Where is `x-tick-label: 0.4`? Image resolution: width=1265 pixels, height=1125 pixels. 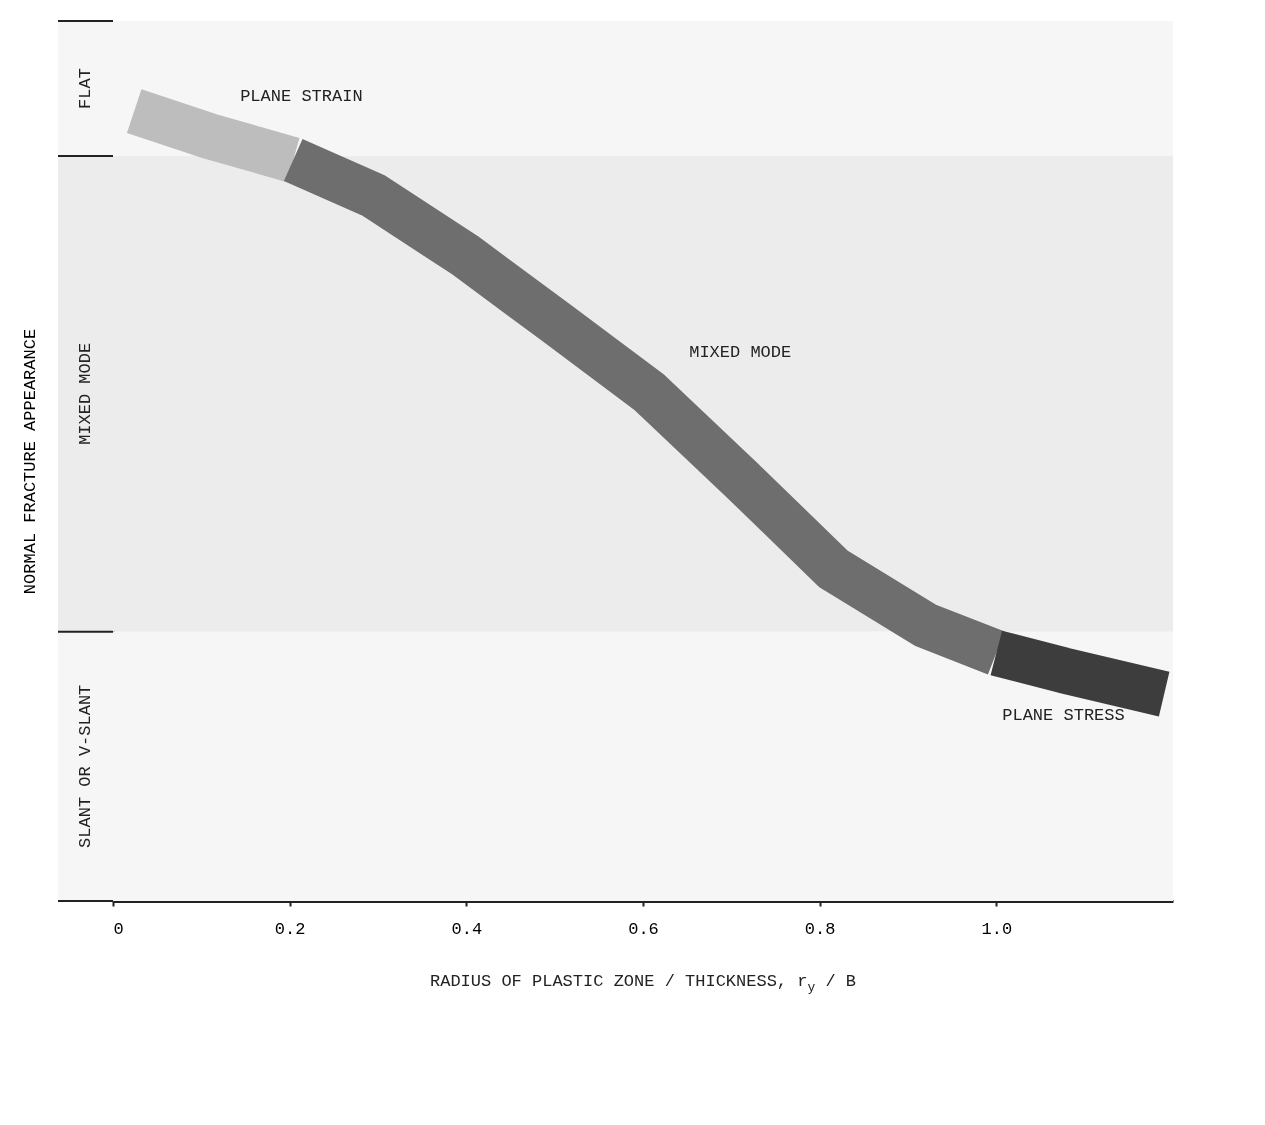 x-tick-label: 0.4 is located at coordinates (467, 929).